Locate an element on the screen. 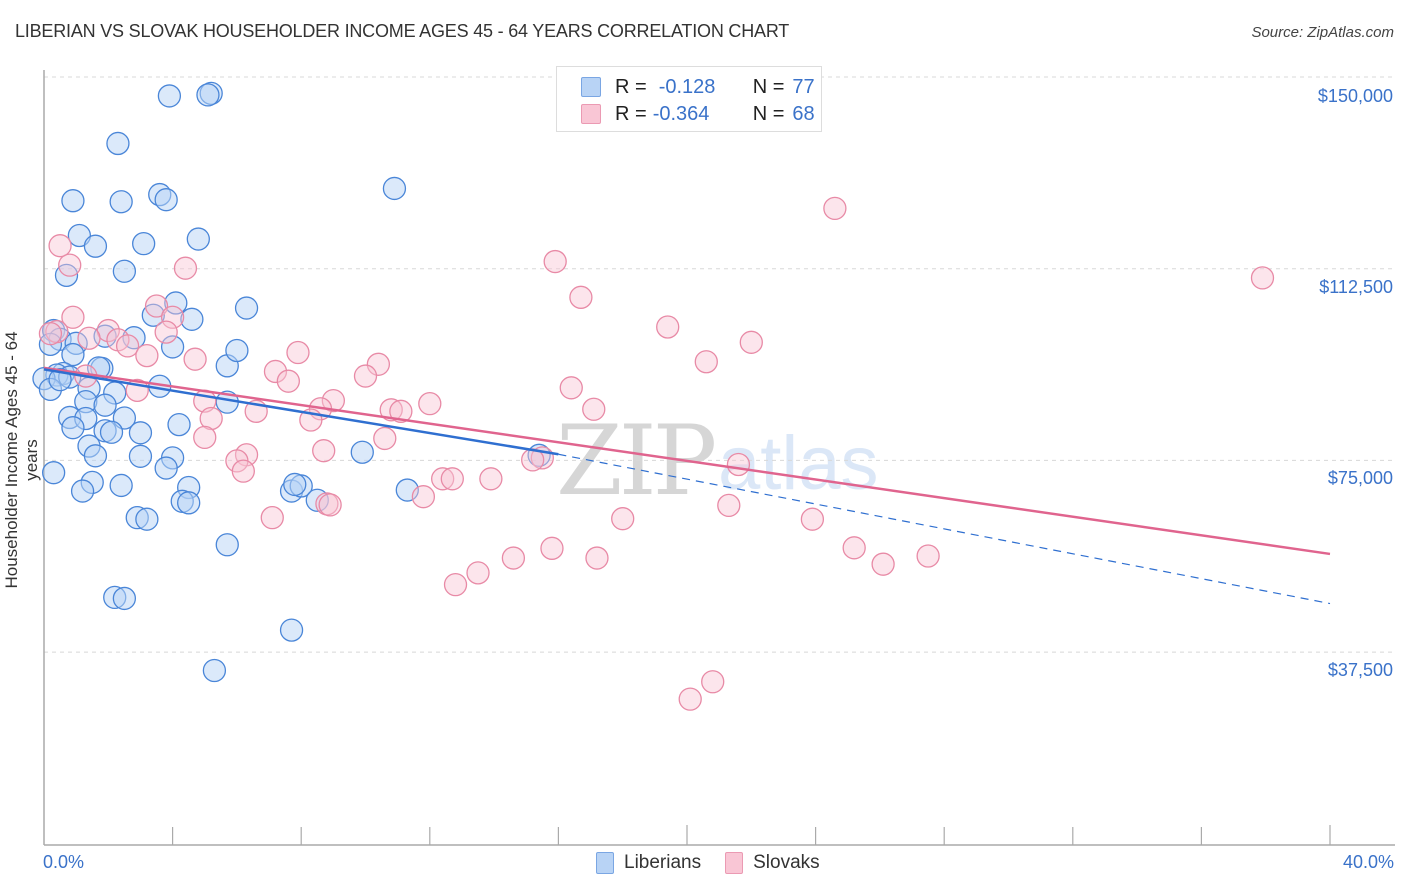 The width and height of the screenshot is (1406, 892). correlation-legend: R = -0.128 N = 77 R = -0.364 N = 68 is located at coordinates (689, 99).